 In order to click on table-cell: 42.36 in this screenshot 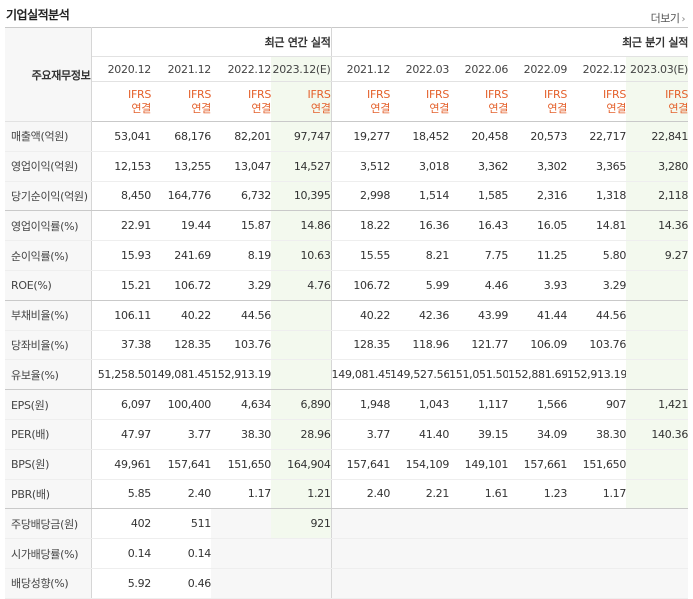, I will do `click(420, 315)`.